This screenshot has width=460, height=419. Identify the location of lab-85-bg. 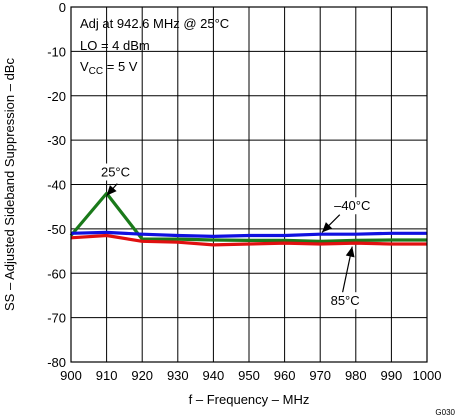
(345, 301).